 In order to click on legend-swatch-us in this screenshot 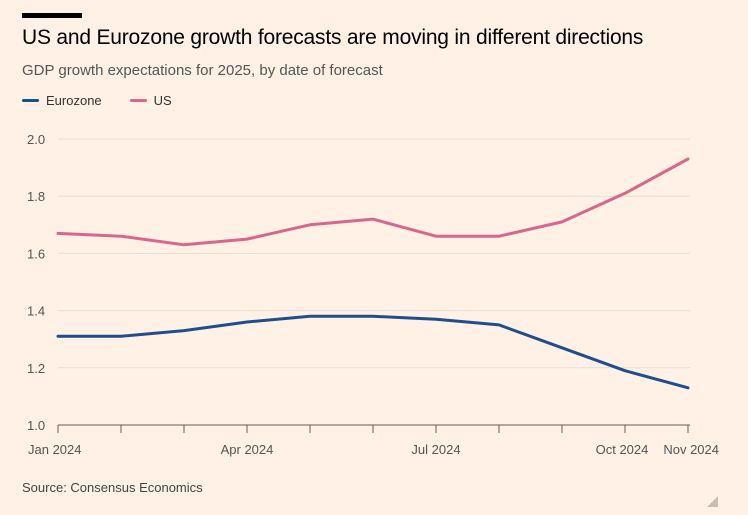, I will do `click(138, 100)`.